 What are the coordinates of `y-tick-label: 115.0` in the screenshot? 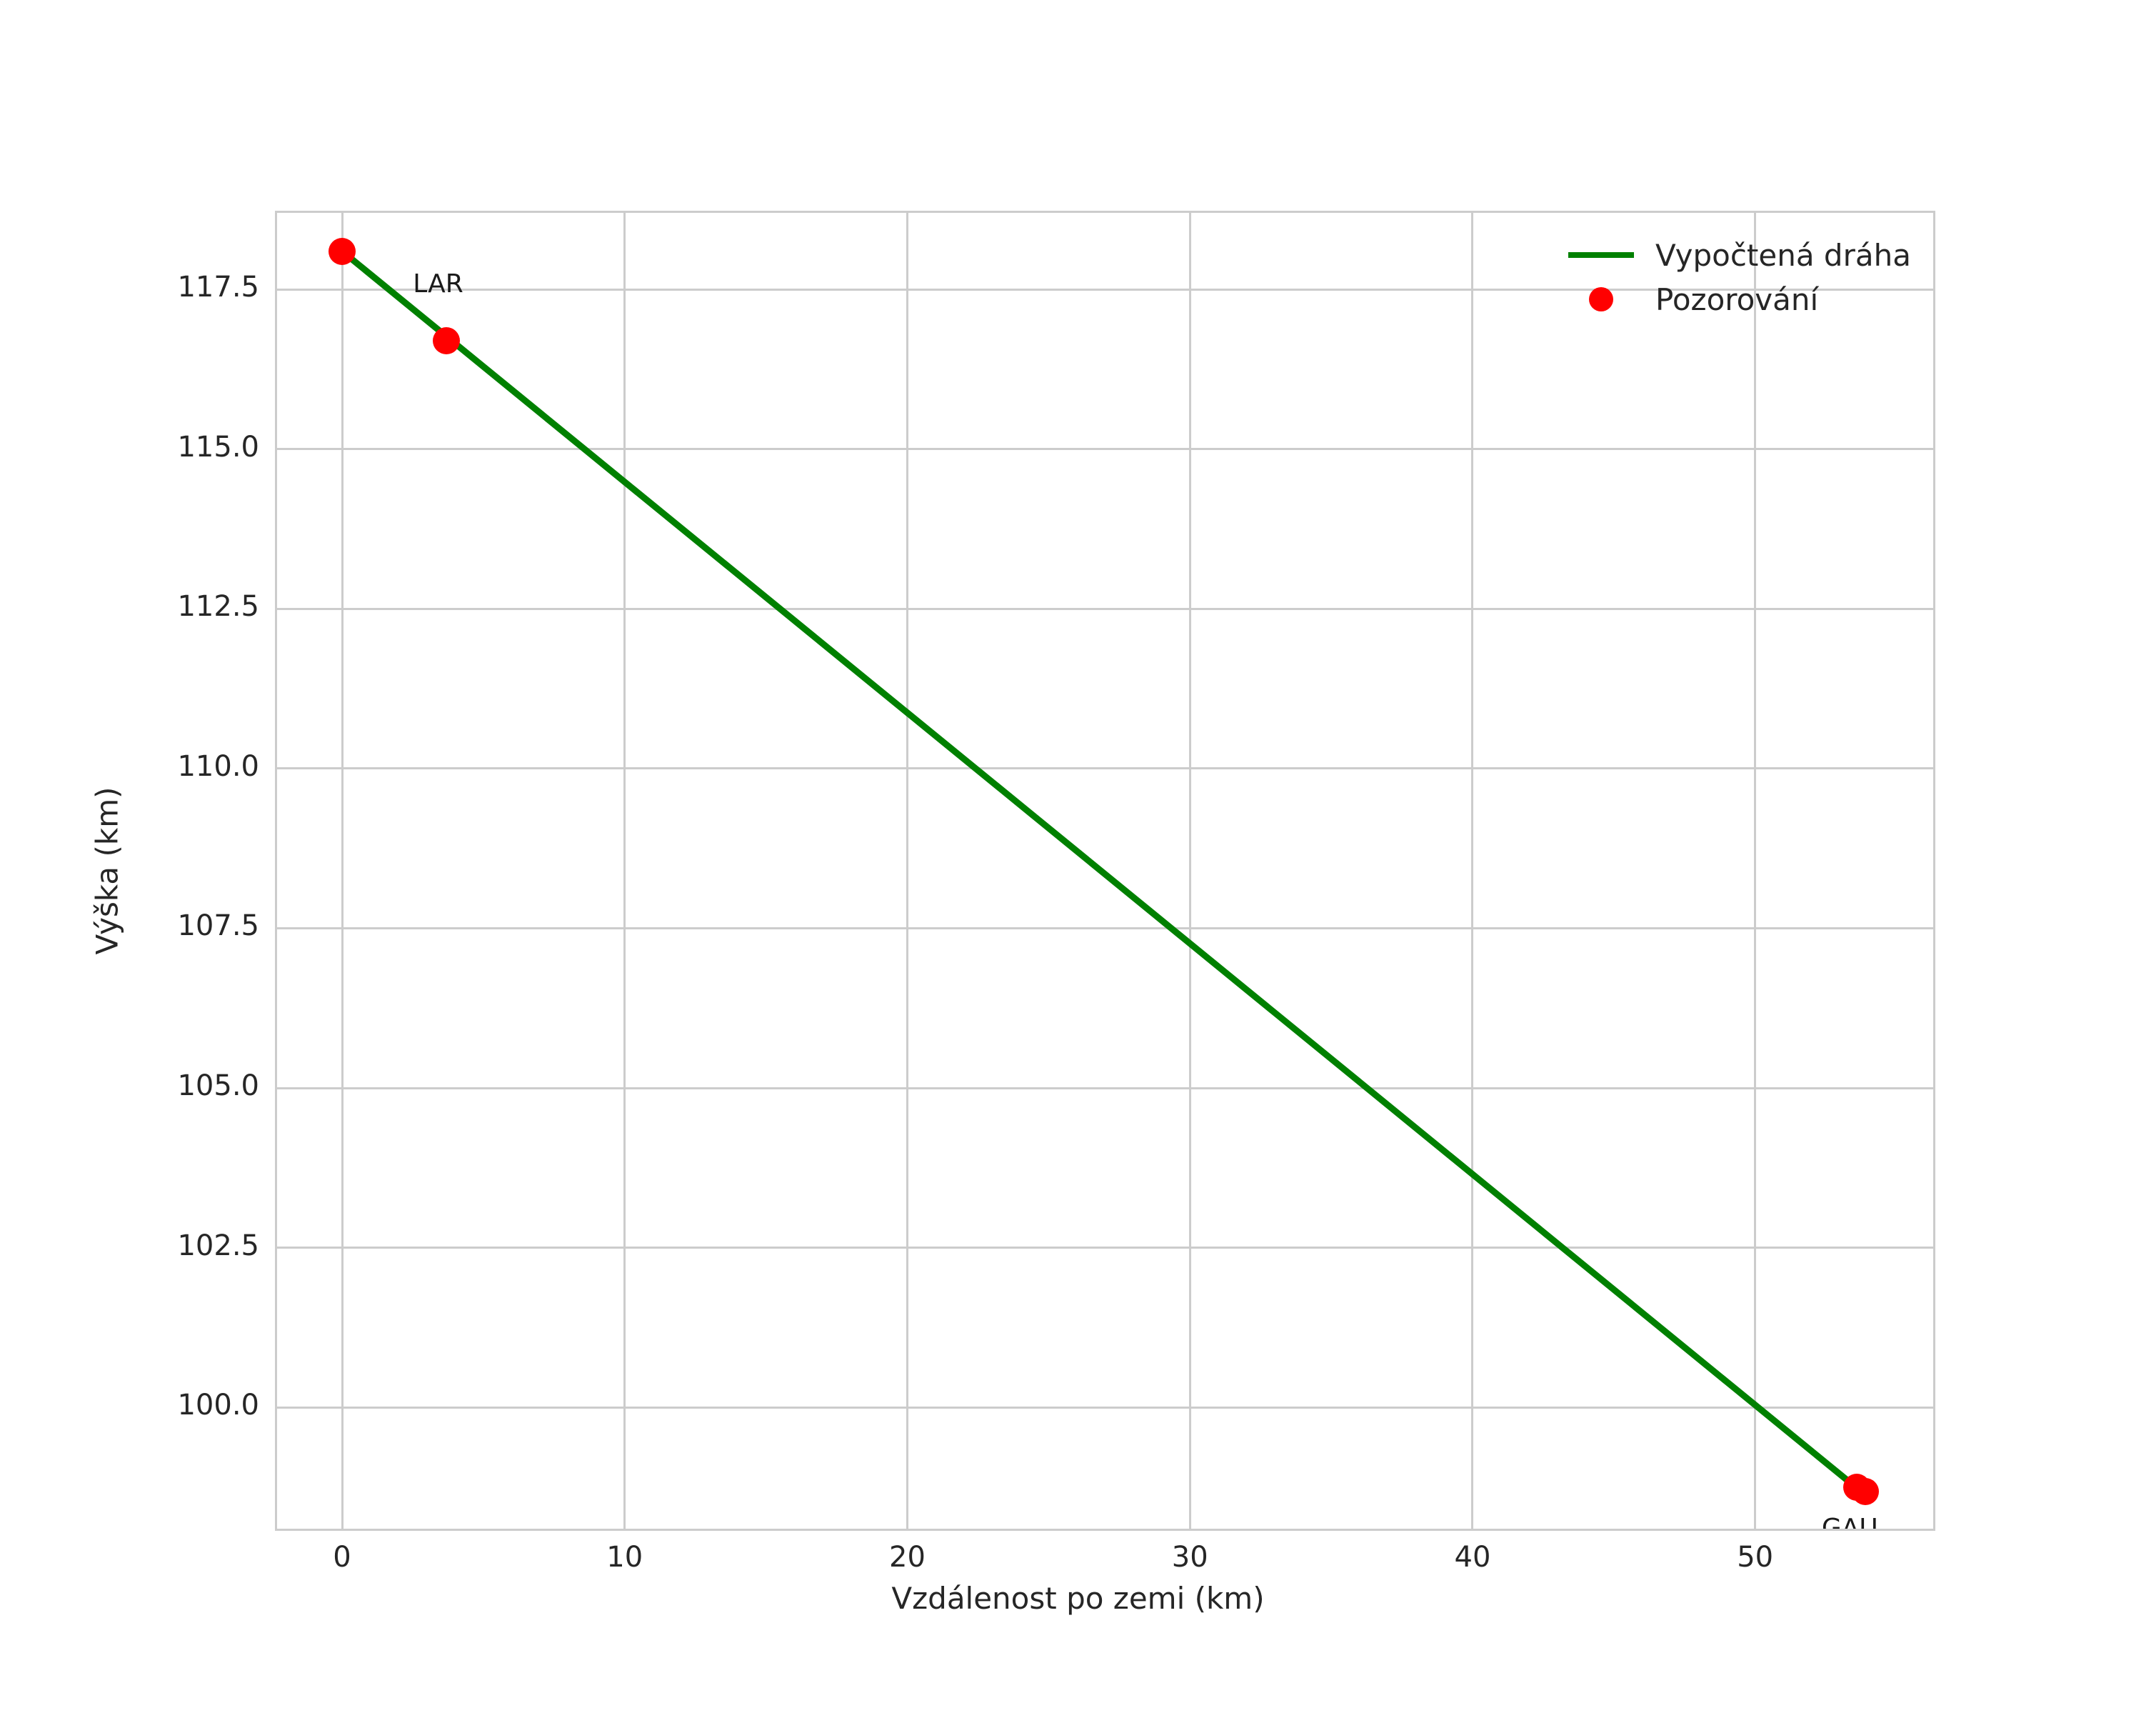 It's located at (218, 447).